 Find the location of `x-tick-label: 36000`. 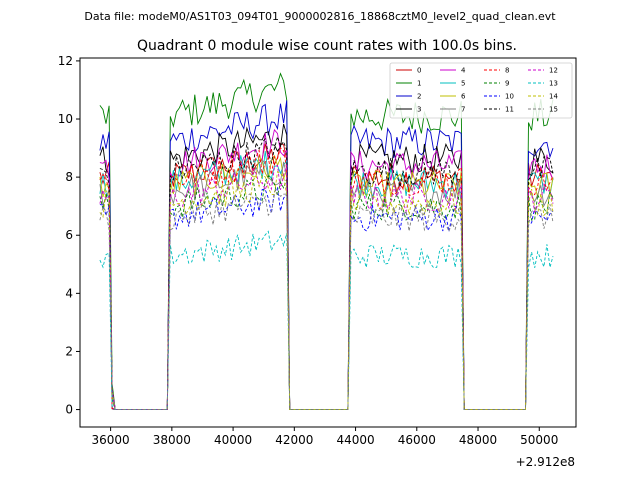

x-tick-label: 36000 is located at coordinates (111, 440).